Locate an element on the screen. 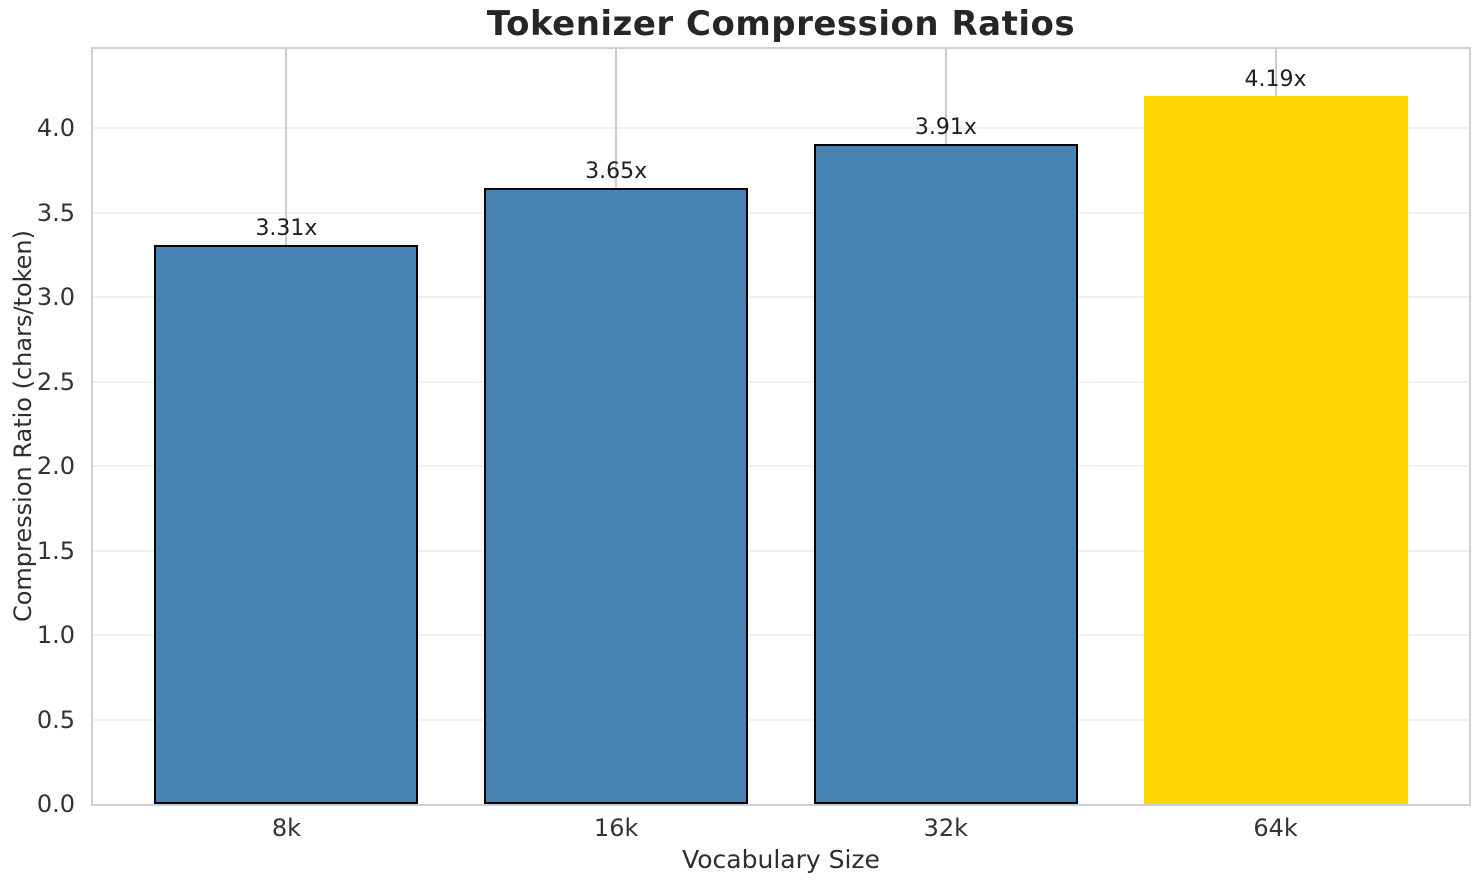 This screenshot has width=1484, height=885. x-tick-label: 16k is located at coordinates (616, 828).